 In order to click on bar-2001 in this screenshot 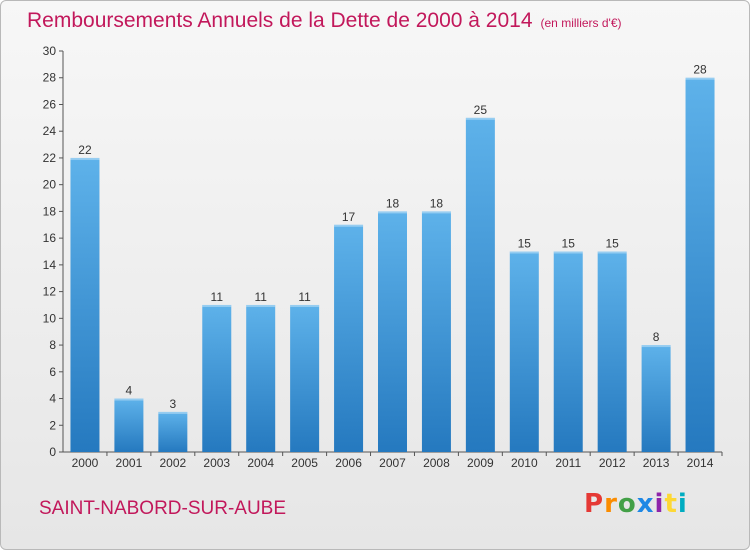, I will do `click(129, 425)`.